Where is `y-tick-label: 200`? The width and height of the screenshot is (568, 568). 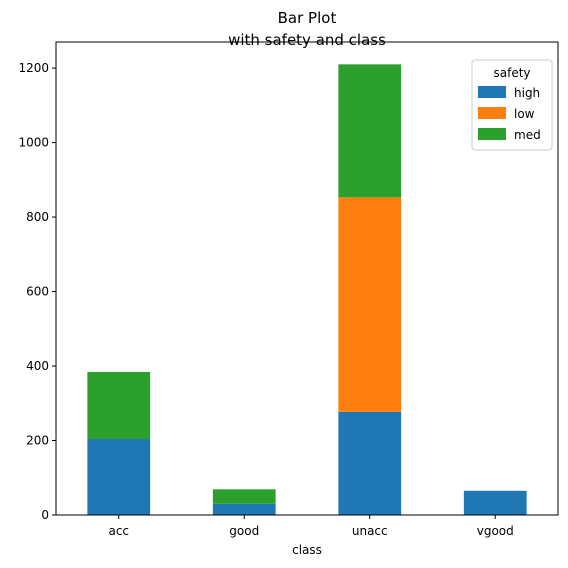 y-tick-label: 200 is located at coordinates (37, 441).